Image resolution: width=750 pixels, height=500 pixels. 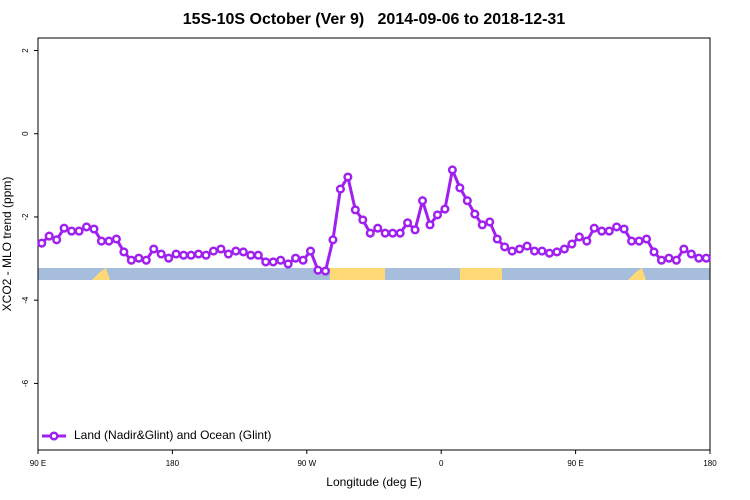 I want to click on y-tick-label: 2, so click(x=25, y=50).